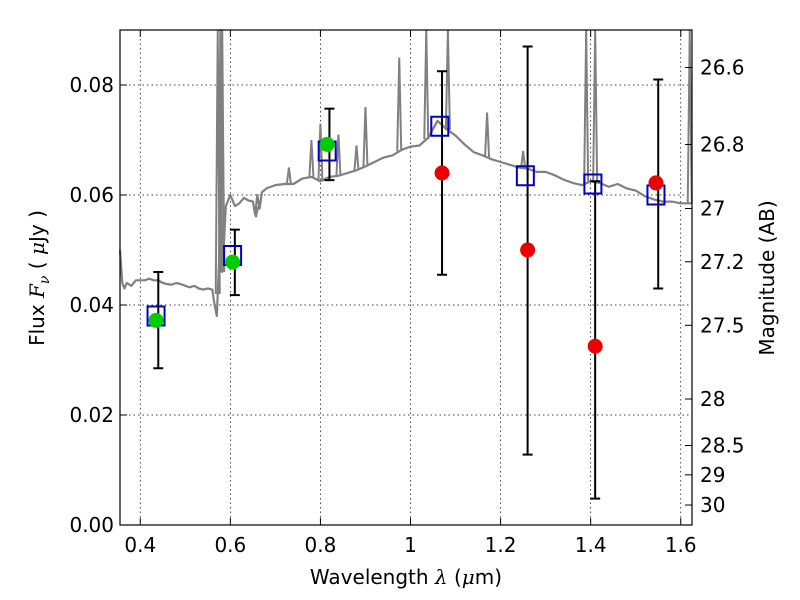 Image resolution: width=800 pixels, height=600 pixels. Describe the element at coordinates (722, 325) in the screenshot. I see `magnitude-tick-label: 27.5` at that location.